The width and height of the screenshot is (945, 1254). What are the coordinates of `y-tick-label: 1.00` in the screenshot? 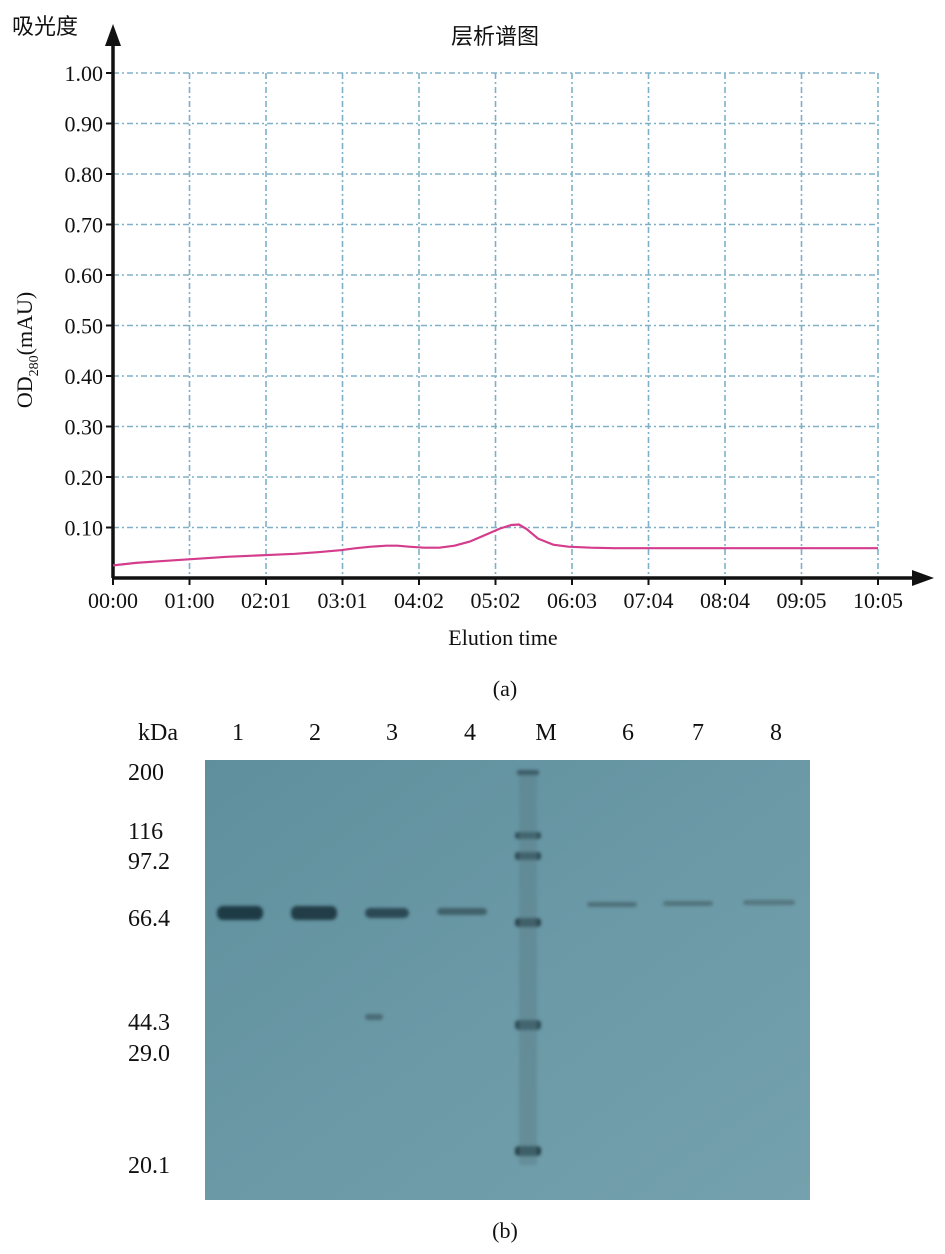 It's located at (84, 73).